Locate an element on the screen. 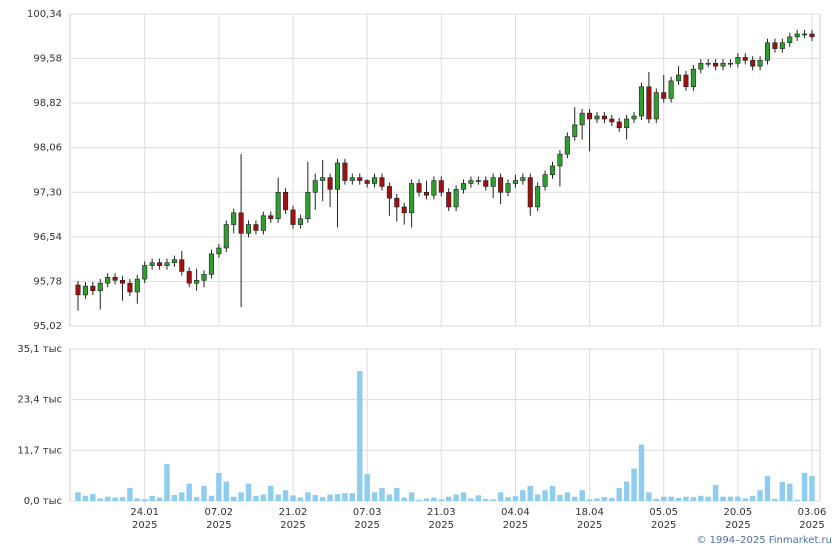 The height and width of the screenshot is (550, 840). y-tick-label: 99,58 is located at coordinates (47, 59).